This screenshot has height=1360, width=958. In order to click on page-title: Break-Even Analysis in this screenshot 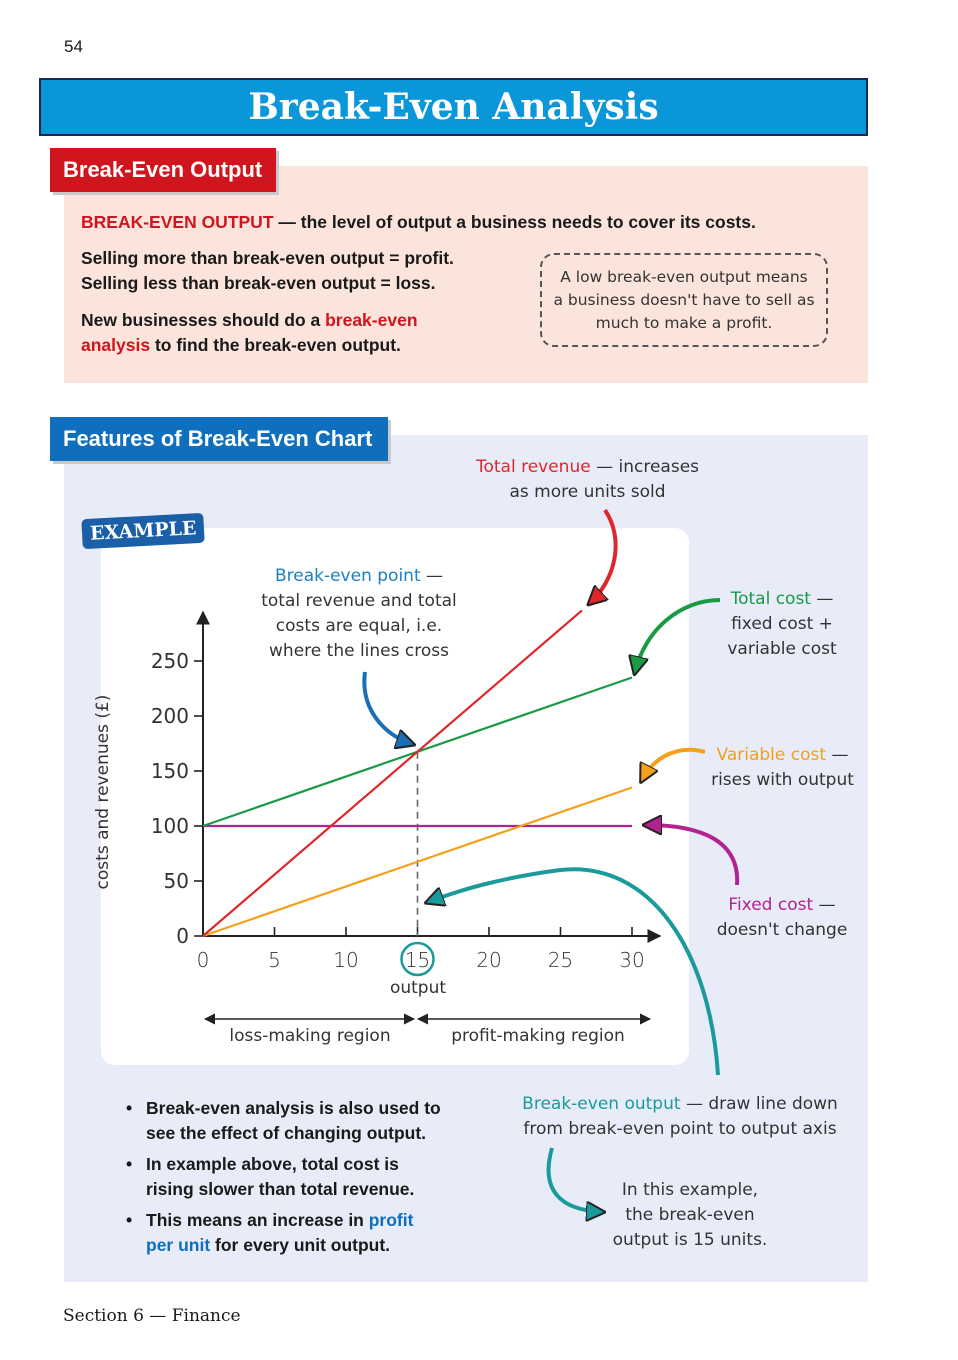, I will do `click(453, 107)`.